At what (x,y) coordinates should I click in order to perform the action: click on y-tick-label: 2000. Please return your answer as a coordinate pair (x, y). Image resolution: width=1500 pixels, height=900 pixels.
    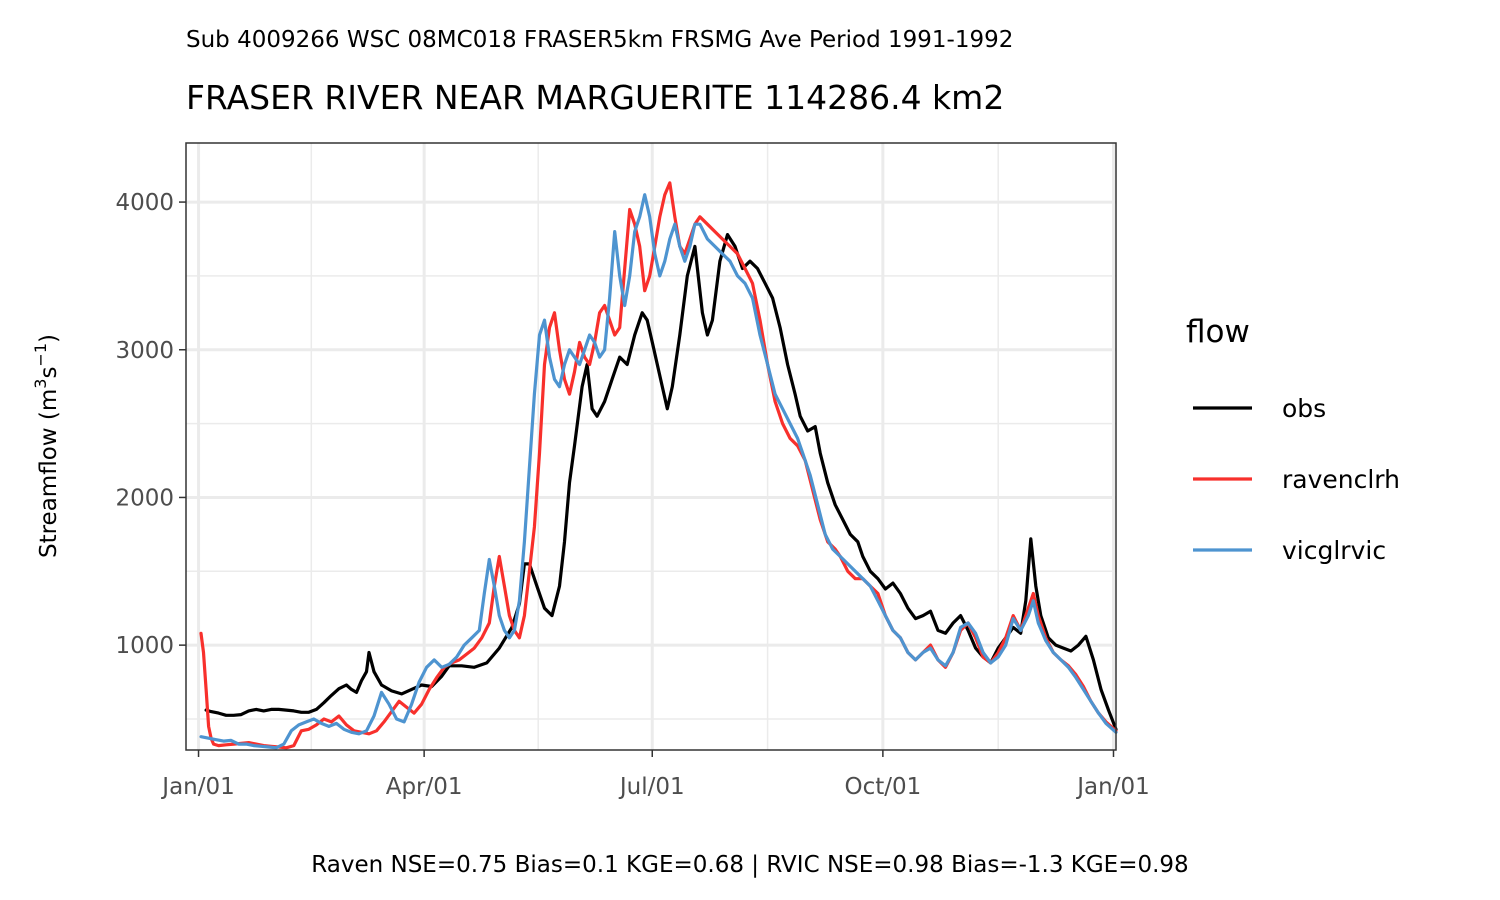
    Looking at the image, I should click on (144, 498).